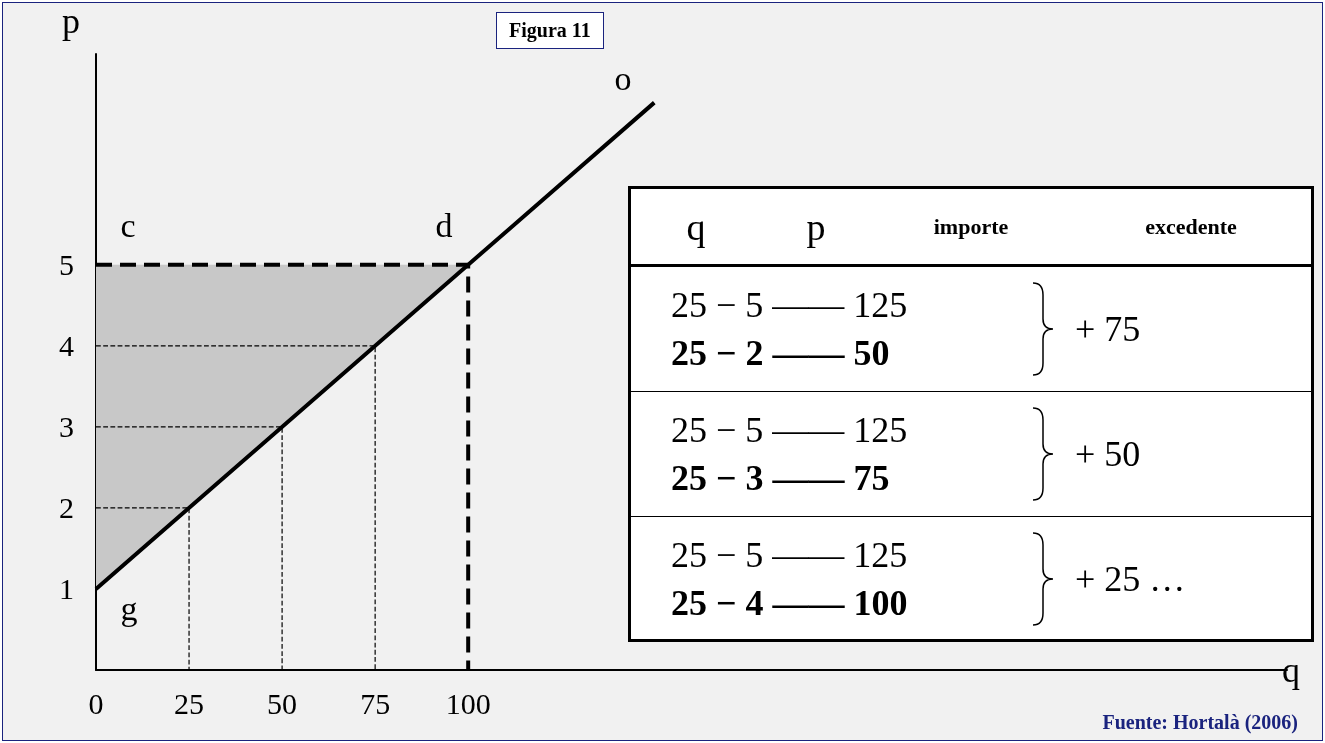  I want to click on category-label: importe, so click(971, 226).